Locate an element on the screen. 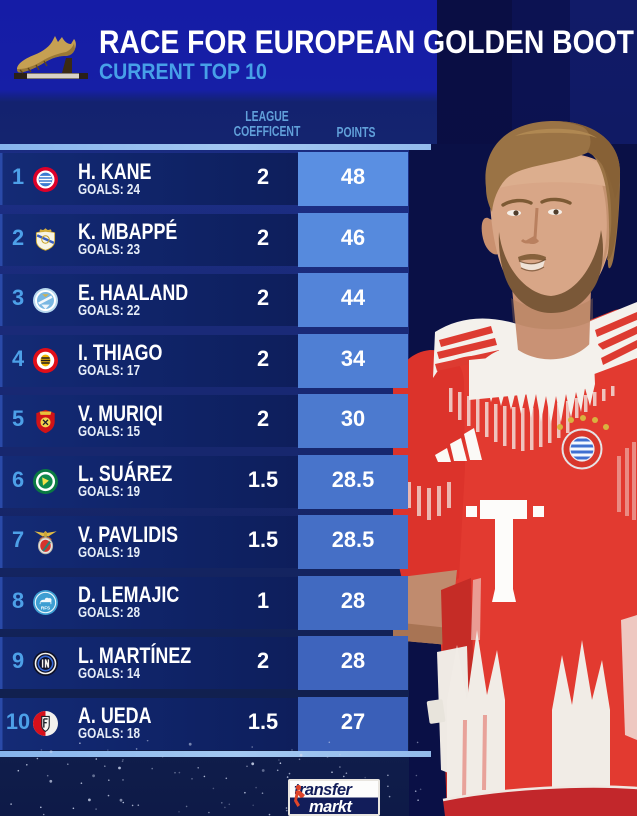 The width and height of the screenshot is (637, 816). svg-text: RFS is located at coordinates (45, 608).